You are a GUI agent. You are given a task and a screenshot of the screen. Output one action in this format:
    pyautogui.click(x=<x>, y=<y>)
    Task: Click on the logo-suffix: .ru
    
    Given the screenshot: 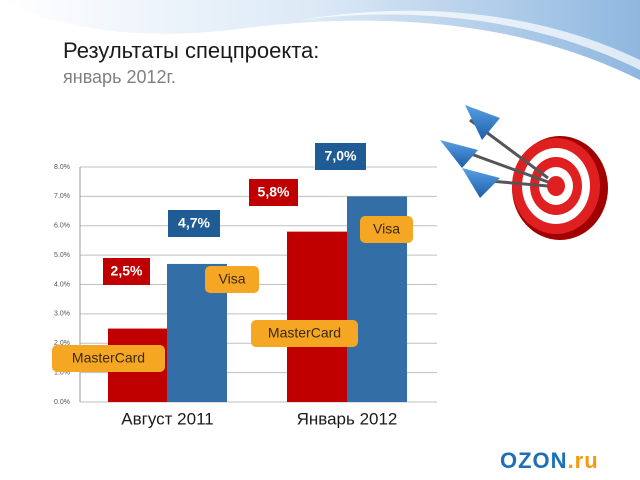 What is the action you would take?
    pyautogui.click(x=583, y=460)
    